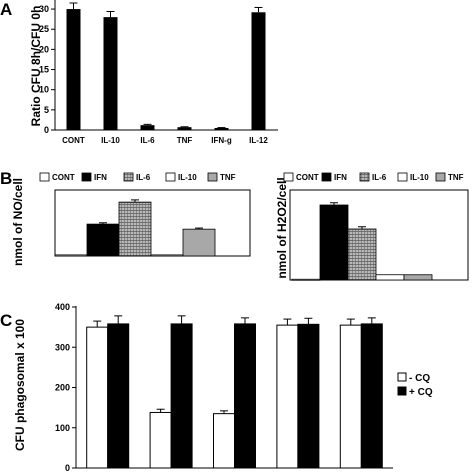 This screenshot has height=474, width=474. What do you see at coordinates (6, 178) in the screenshot?
I see `panel-letter-b: B` at bounding box center [6, 178].